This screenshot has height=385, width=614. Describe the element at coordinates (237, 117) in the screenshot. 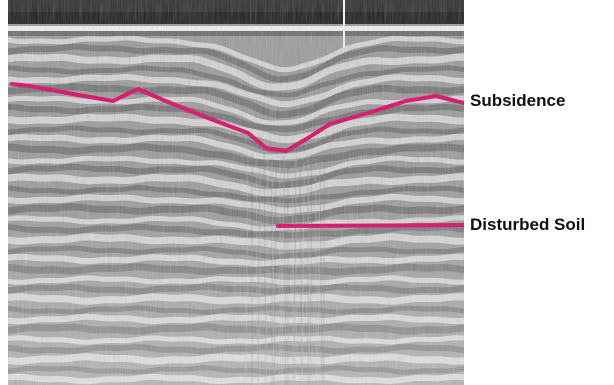

I see `subsidence-line` at that location.